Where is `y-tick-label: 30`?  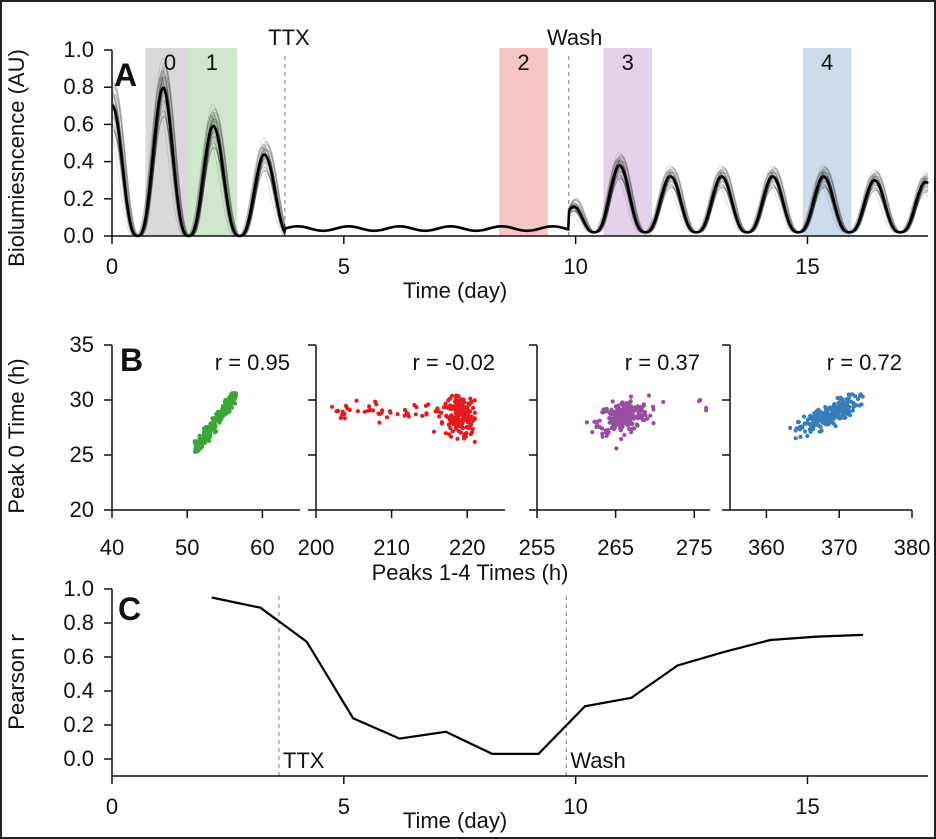 y-tick-label: 30 is located at coordinates (82, 399).